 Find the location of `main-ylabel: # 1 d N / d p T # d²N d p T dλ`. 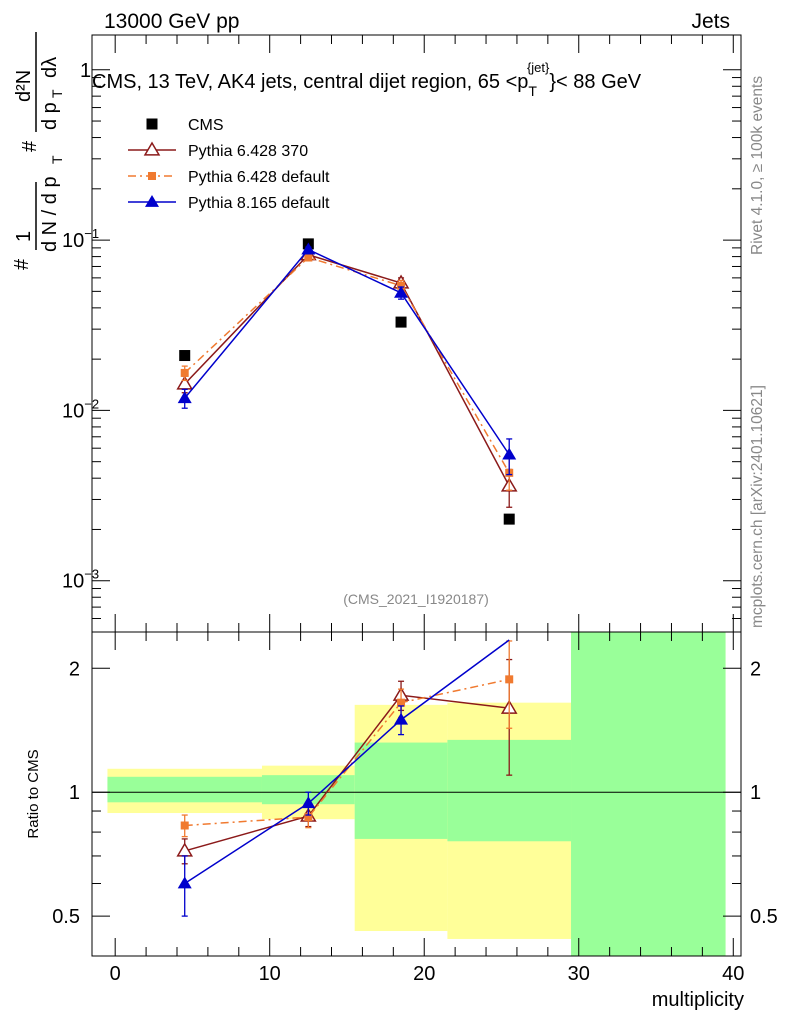

main-ylabel: # 1 d N / d p T # d²N d p T dλ is located at coordinates (38, 151).